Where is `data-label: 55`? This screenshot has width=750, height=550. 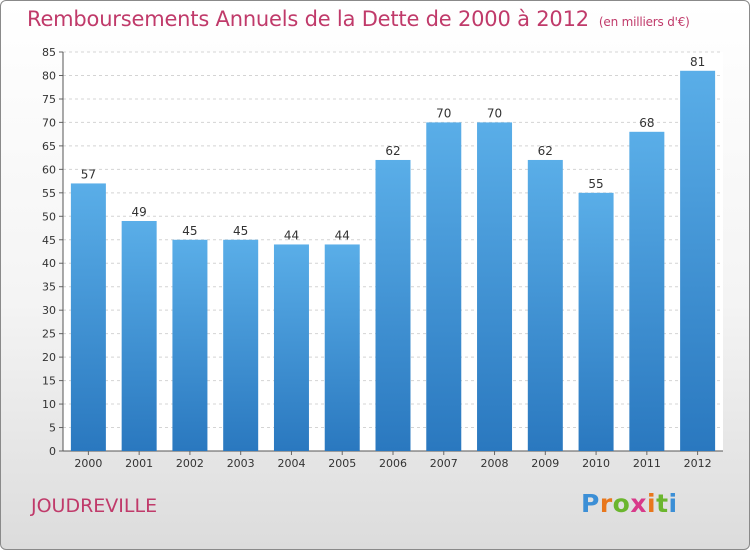
data-label: 55 is located at coordinates (595, 184).